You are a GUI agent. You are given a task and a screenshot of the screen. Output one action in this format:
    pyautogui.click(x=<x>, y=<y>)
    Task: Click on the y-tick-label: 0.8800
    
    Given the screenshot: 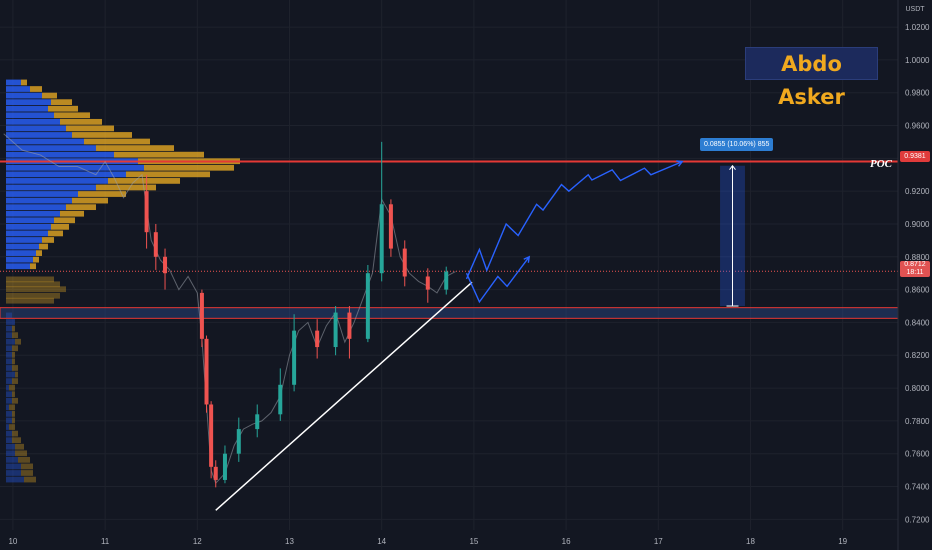 What is the action you would take?
    pyautogui.click(x=917, y=257)
    